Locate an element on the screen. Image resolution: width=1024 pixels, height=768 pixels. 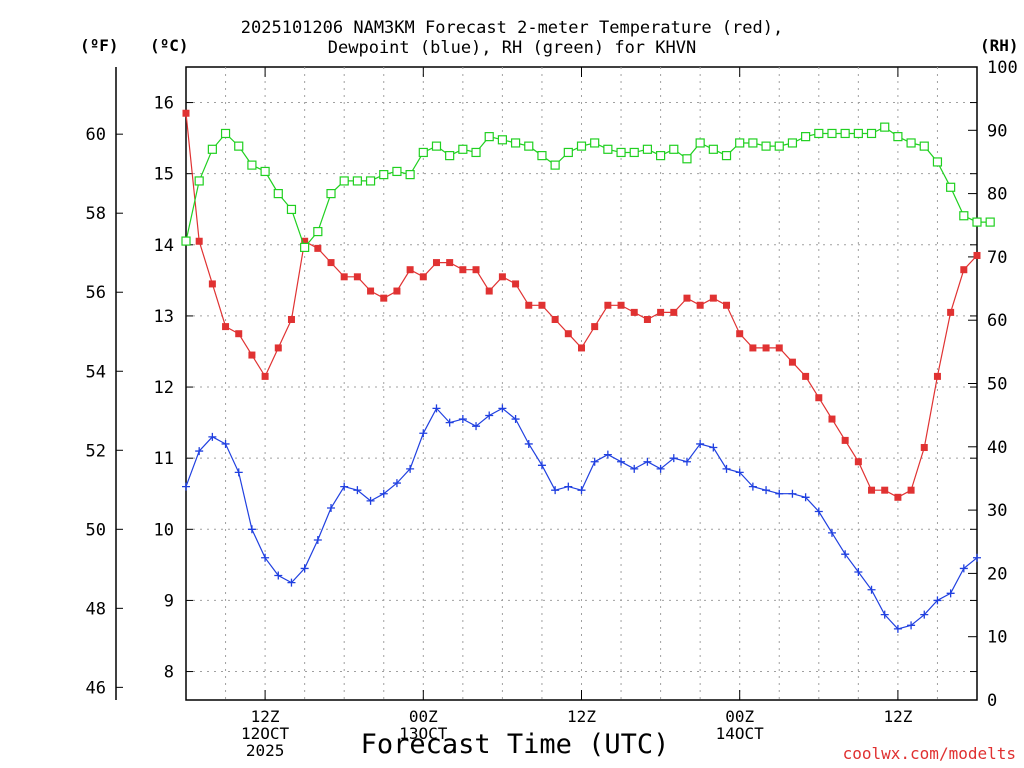
celsius-tick-label: 14 is located at coordinates (164, 246).